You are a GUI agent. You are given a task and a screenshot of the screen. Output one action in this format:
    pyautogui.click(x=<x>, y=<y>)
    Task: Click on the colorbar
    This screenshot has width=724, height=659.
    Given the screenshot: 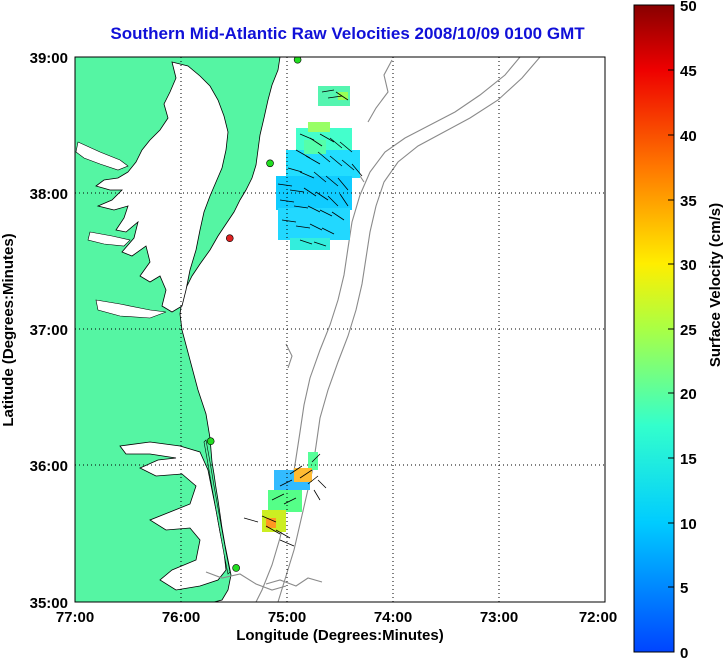 What is the action you would take?
    pyautogui.click(x=654, y=328)
    